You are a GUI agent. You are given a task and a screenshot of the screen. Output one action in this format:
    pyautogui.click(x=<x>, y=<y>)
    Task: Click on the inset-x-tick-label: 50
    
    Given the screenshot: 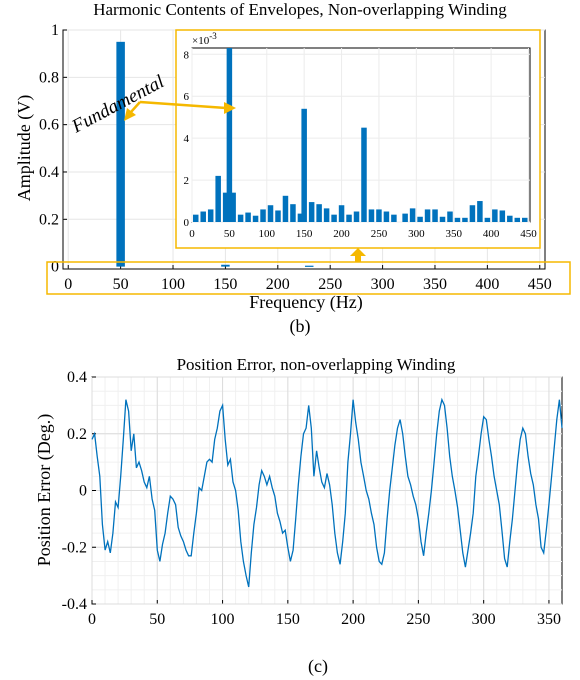 What is the action you would take?
    pyautogui.click(x=230, y=234)
    